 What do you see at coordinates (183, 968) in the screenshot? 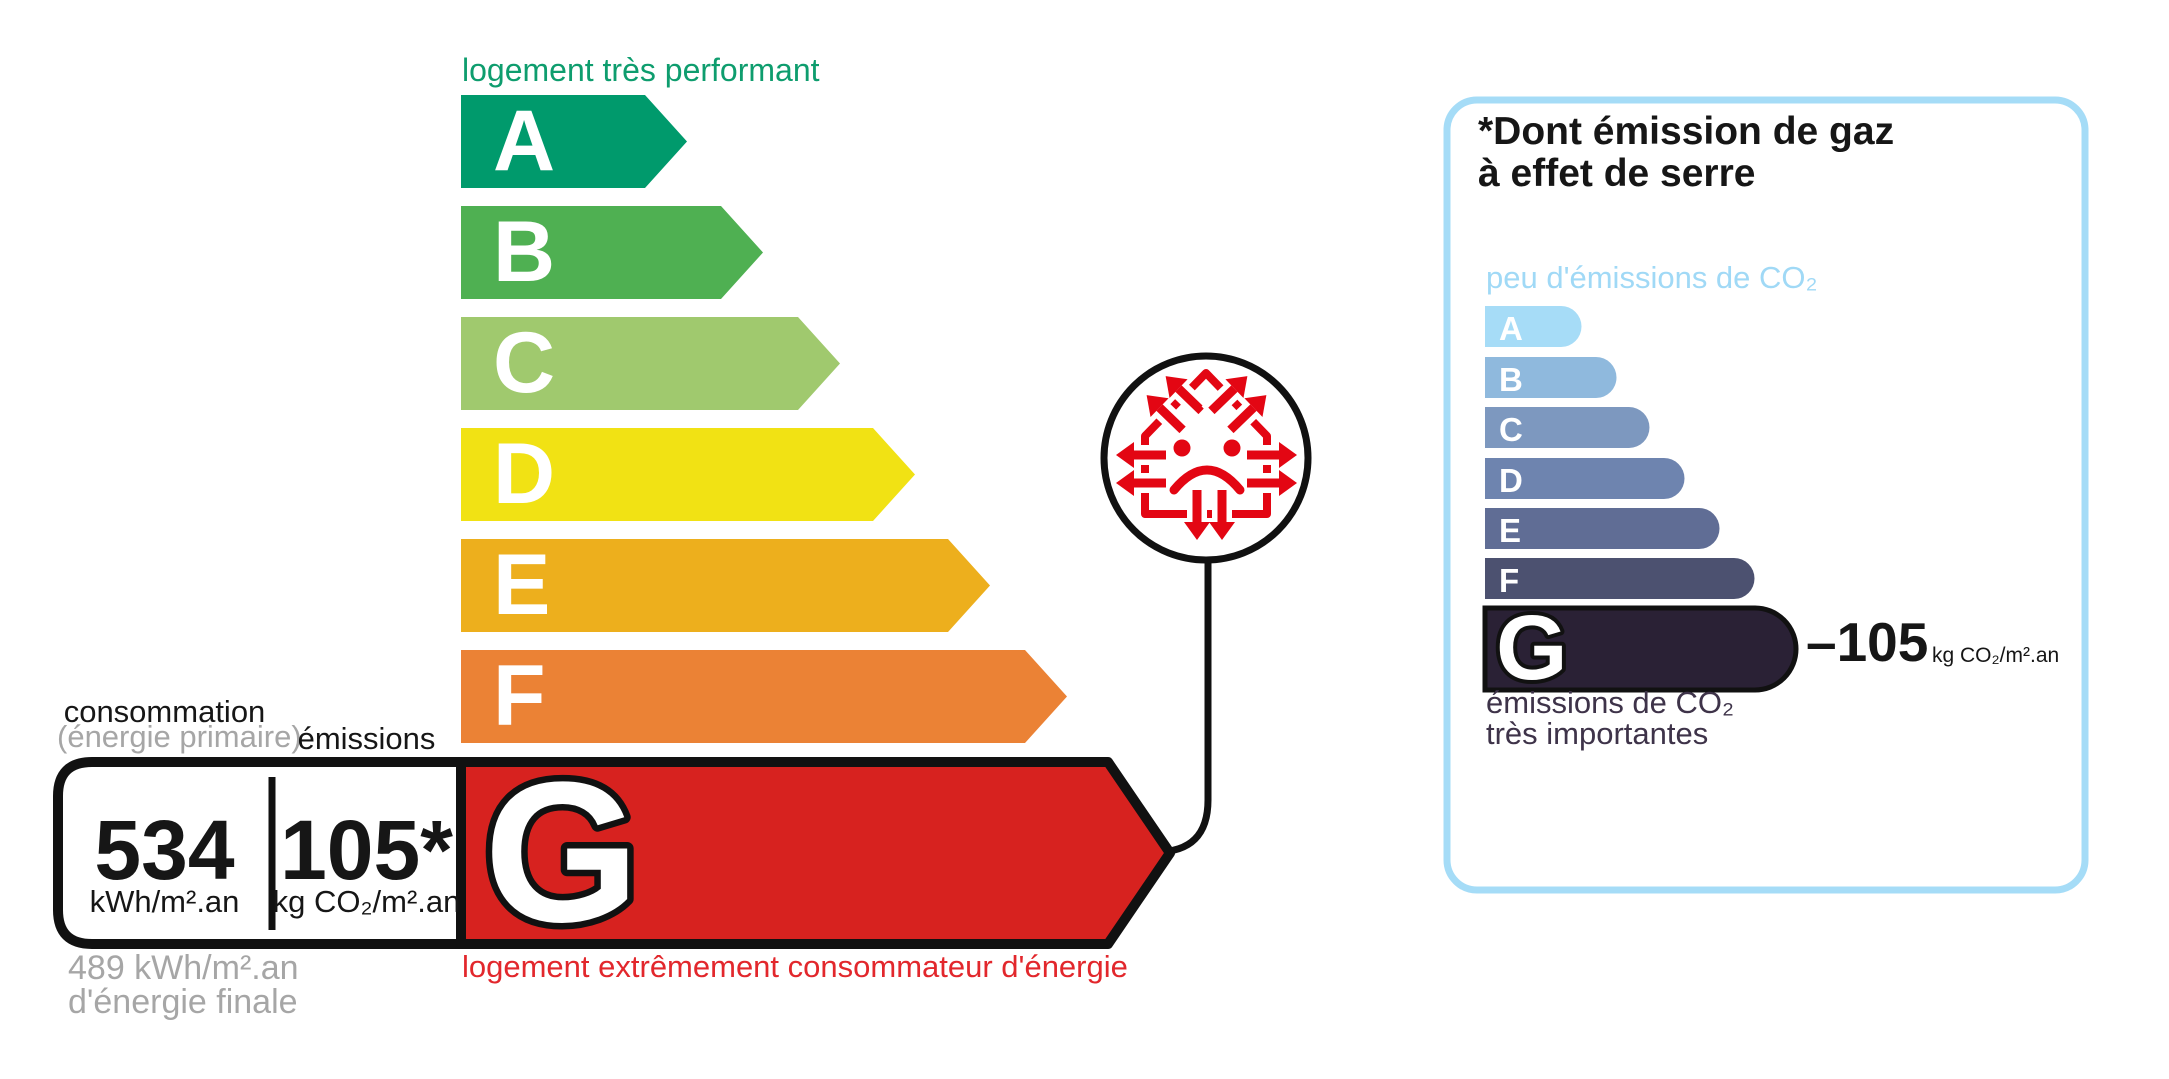
I see `final-energy-value: 489 kWh/m².an` at bounding box center [183, 968].